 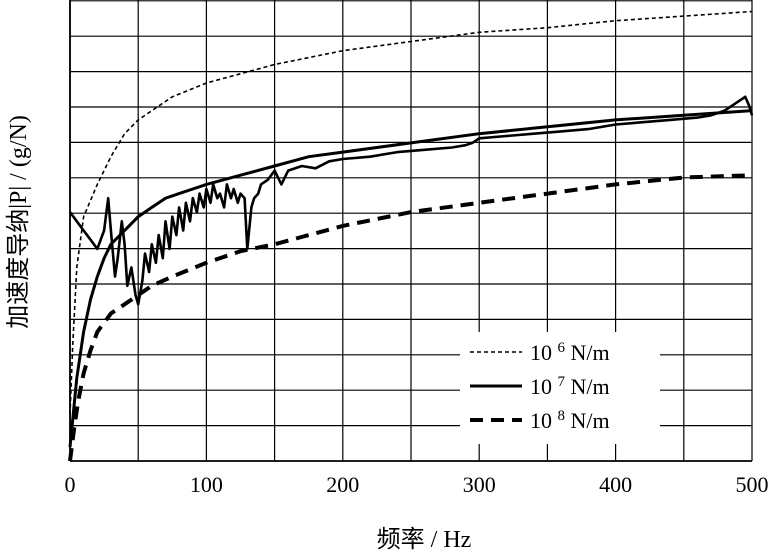 What do you see at coordinates (424, 539) in the screenshot?
I see `x-axis-label: 频率 / Hz` at bounding box center [424, 539].